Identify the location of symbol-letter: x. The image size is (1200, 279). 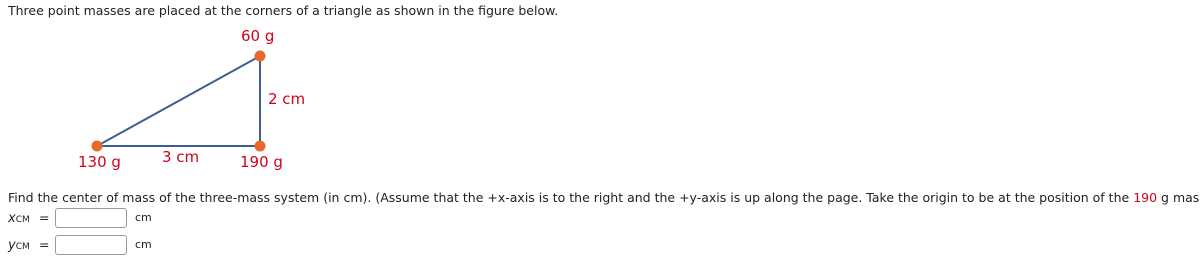
(12, 218).